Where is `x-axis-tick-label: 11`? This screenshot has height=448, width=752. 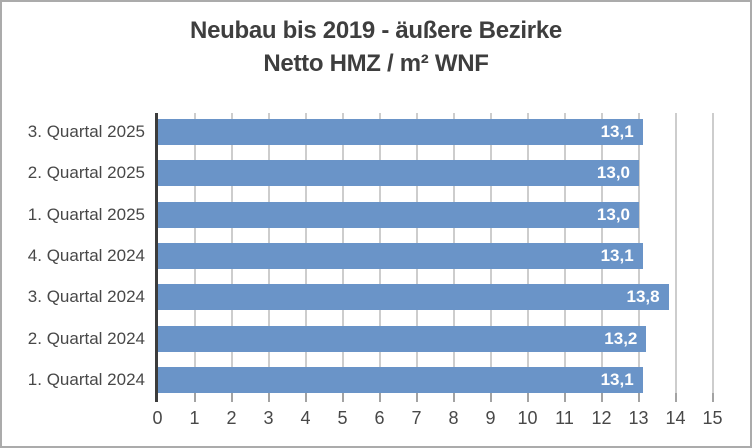 x-axis-tick-label: 11 is located at coordinates (564, 418).